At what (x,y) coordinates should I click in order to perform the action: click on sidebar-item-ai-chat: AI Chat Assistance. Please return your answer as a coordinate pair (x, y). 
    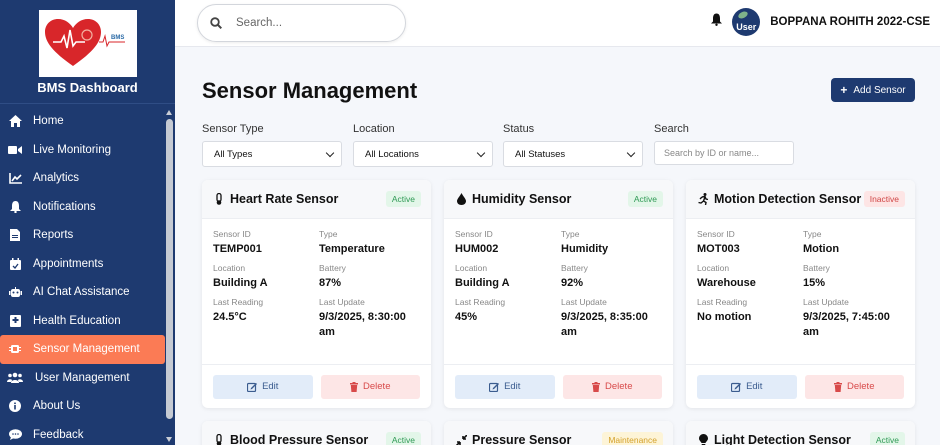
    Looking at the image, I should click on (82, 292).